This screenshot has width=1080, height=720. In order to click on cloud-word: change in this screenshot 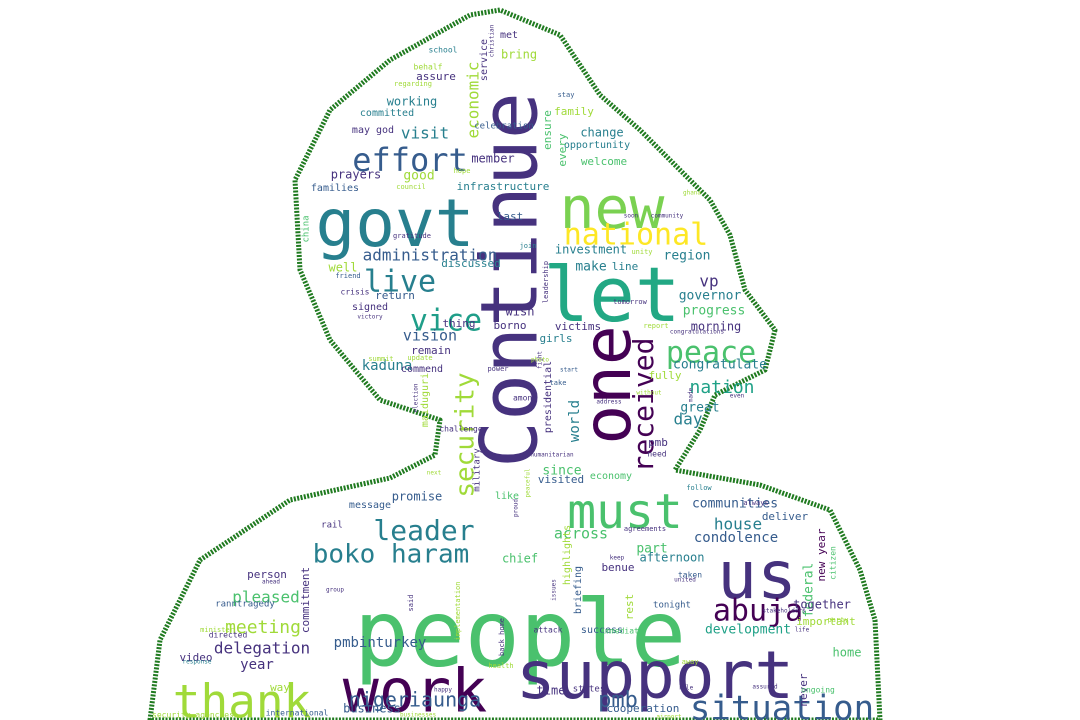, I will do `click(601, 133)`.